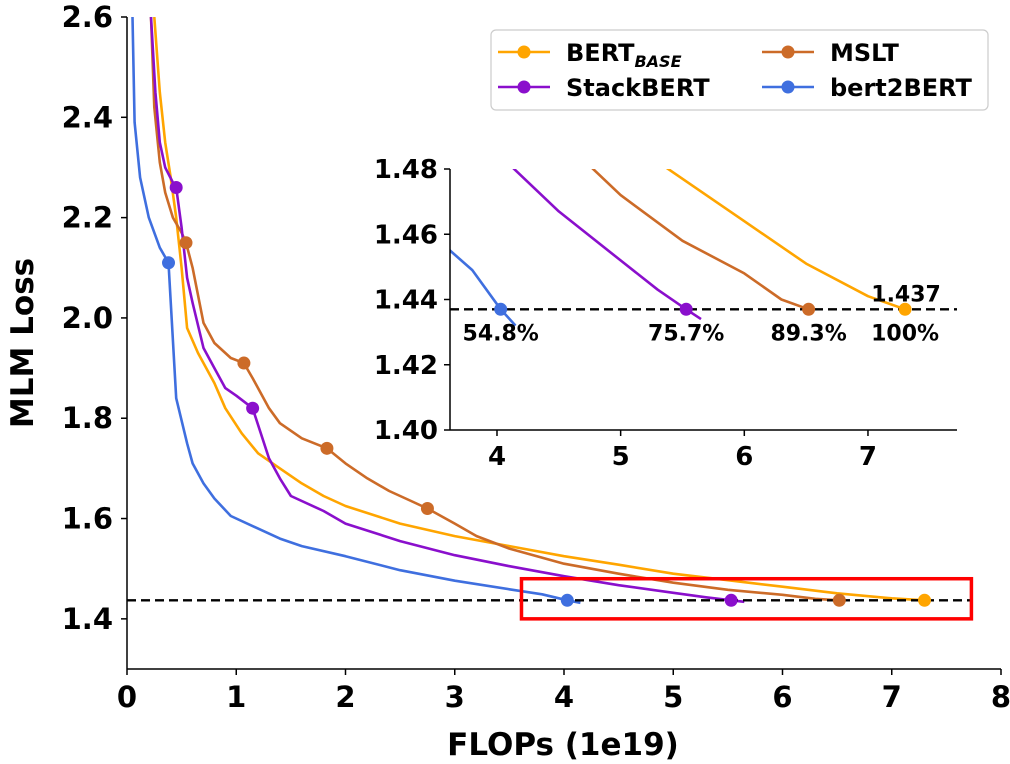 The image size is (1010, 764). Describe the element at coordinates (905, 309) in the screenshot. I see `inset-marker-bert_base` at that location.